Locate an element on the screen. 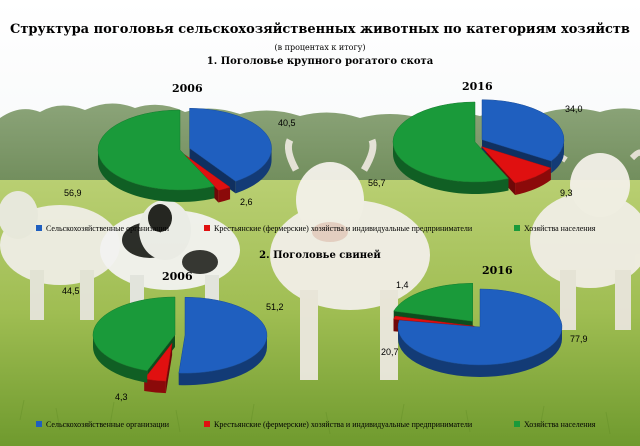  data-label: 77,9 is located at coordinates (579, 339).